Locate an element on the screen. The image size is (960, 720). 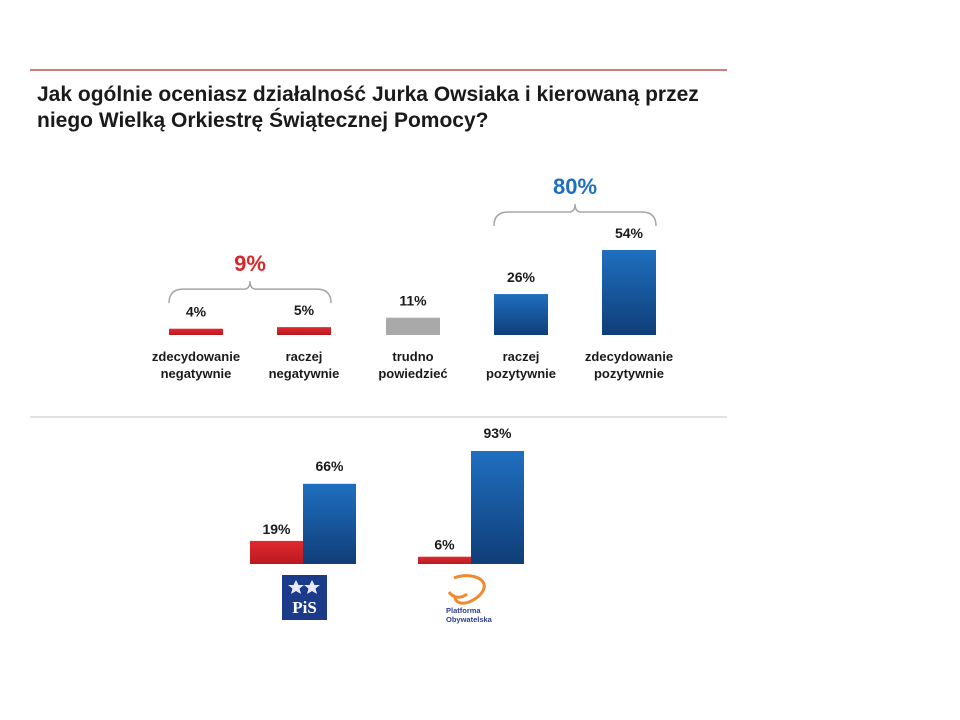
category-label-0-0: zdecydowanie is located at coordinates (196, 356).